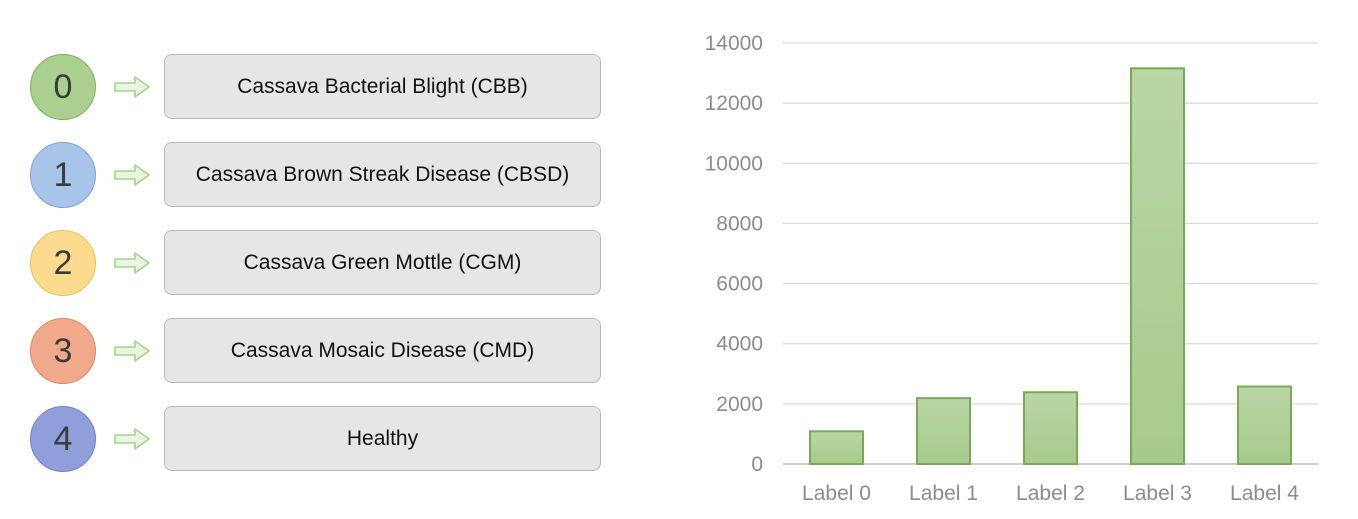  Describe the element at coordinates (739, 344) in the screenshot. I see `y-tick-label: 4000` at that location.